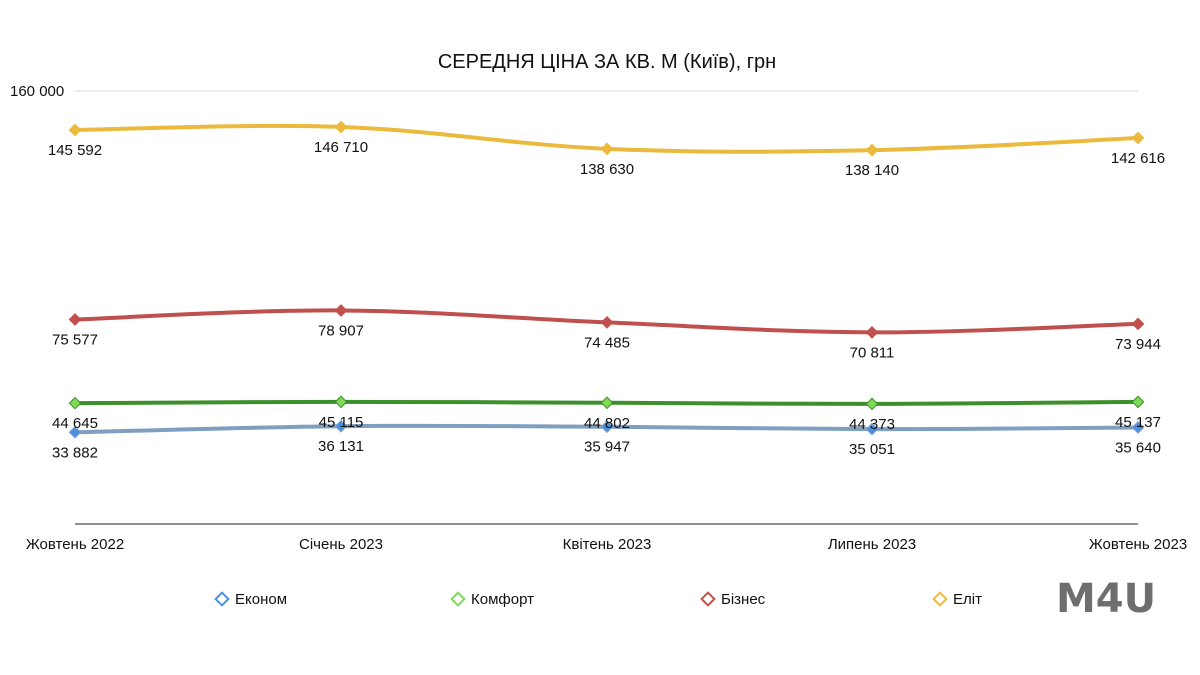 This screenshot has height=675, width=1200. What do you see at coordinates (872, 544) in the screenshot?
I see `x-tick-label-3: Липень 2023` at bounding box center [872, 544].